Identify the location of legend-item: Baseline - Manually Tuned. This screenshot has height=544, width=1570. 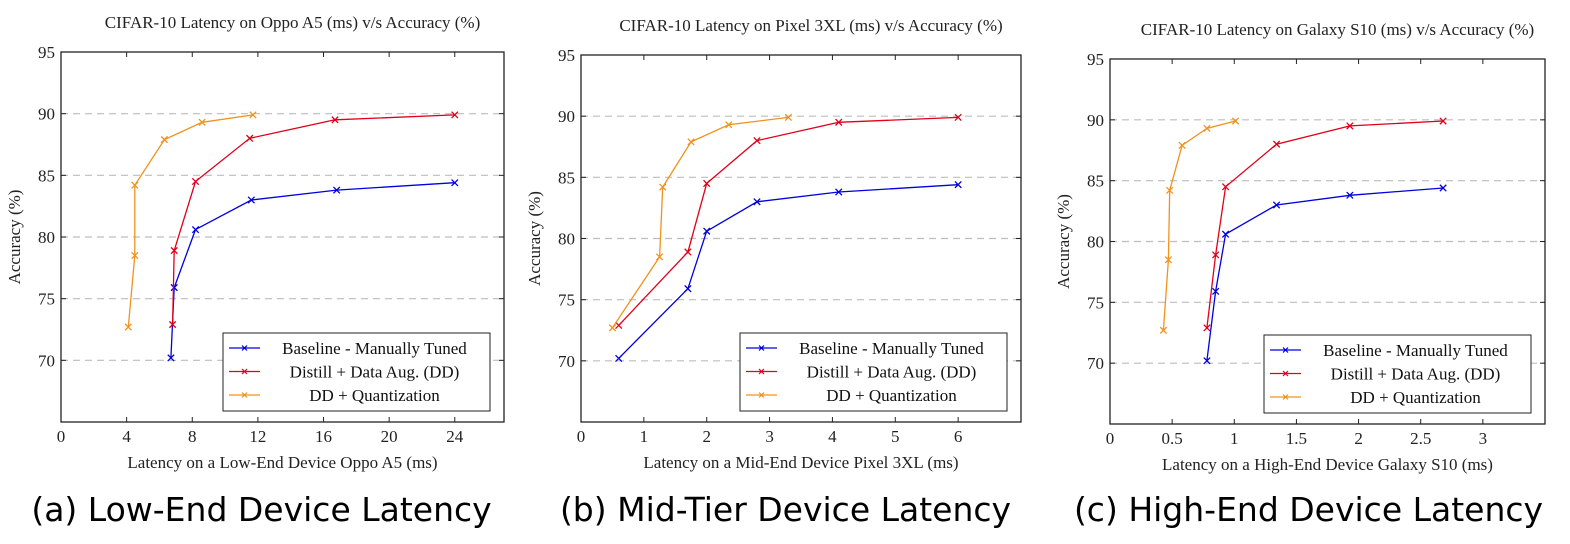
(348, 348).